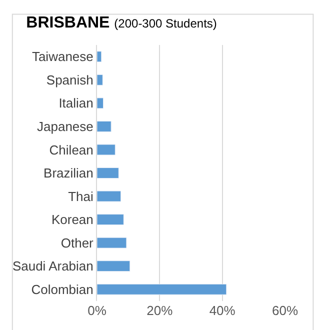 The height and width of the screenshot is (330, 327). Describe the element at coordinates (63, 56) in the screenshot. I see `y-tick-label: Taiwanese` at that location.